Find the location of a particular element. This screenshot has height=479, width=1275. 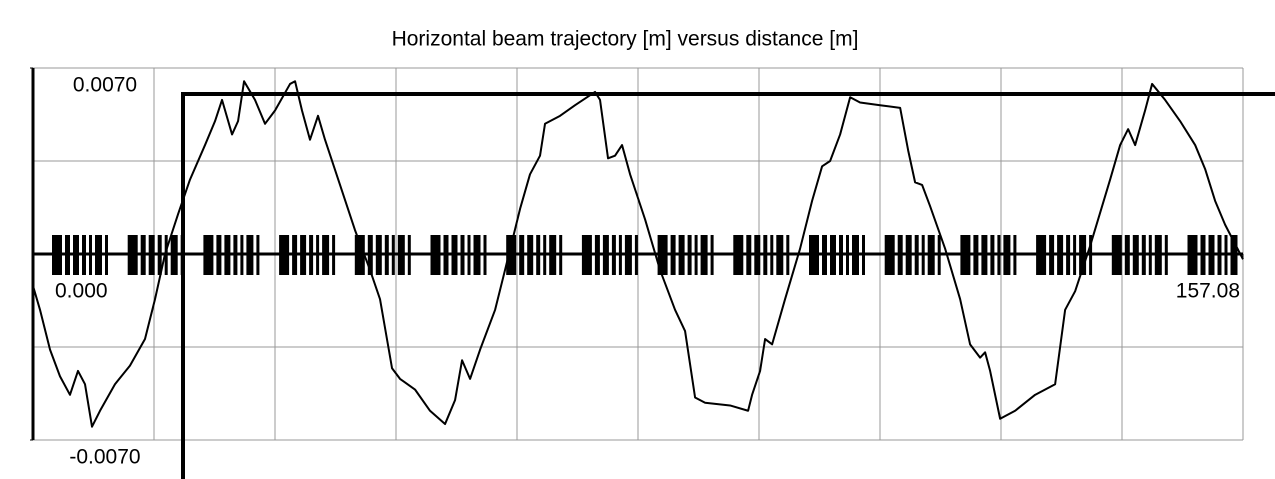

x-tick-label: 0.000 is located at coordinates (81, 291).